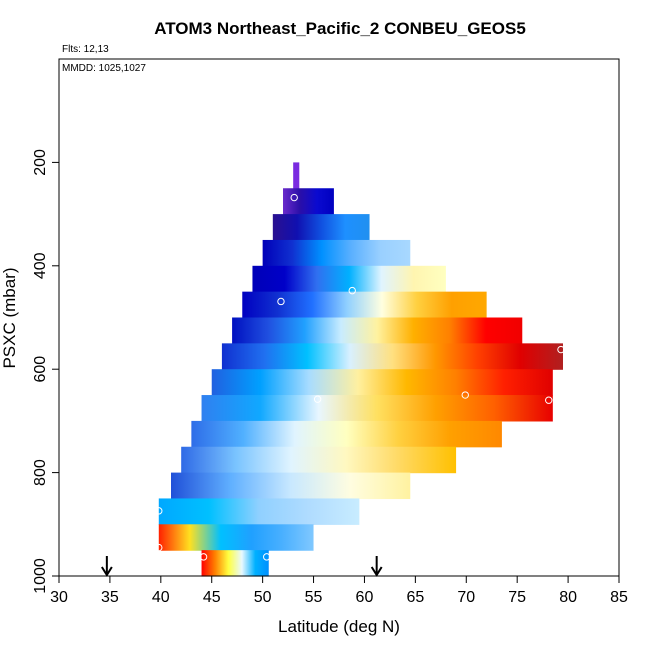  Describe the element at coordinates (212, 597) in the screenshot. I see `x-tick-label: 45` at that location.